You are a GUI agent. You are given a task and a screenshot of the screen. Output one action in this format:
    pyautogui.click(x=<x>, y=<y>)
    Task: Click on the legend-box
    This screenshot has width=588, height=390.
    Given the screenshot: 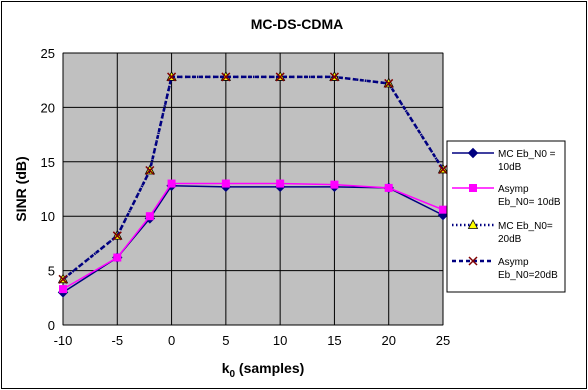 What is the action you would take?
    pyautogui.click(x=506, y=216)
    